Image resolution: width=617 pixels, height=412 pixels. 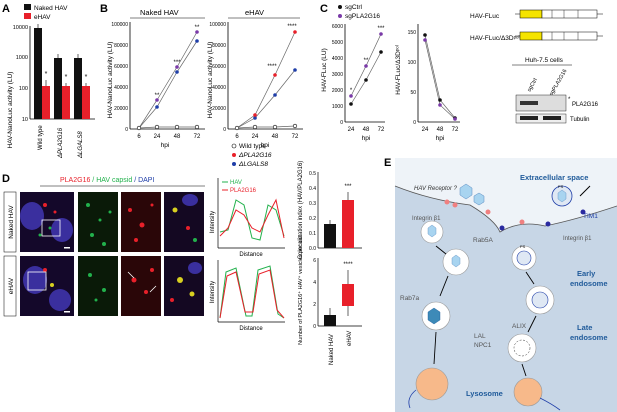 I want to click on intensity-legend-hav: HAV, so click(x=236, y=183).